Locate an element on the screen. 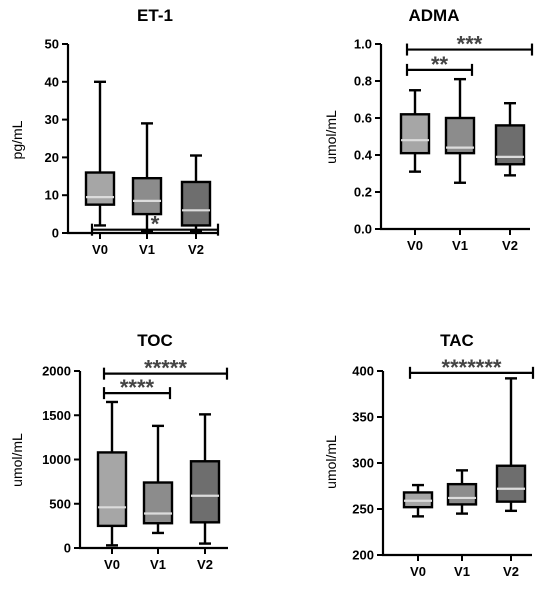  y-tick-label: 1500 is located at coordinates (56, 415).